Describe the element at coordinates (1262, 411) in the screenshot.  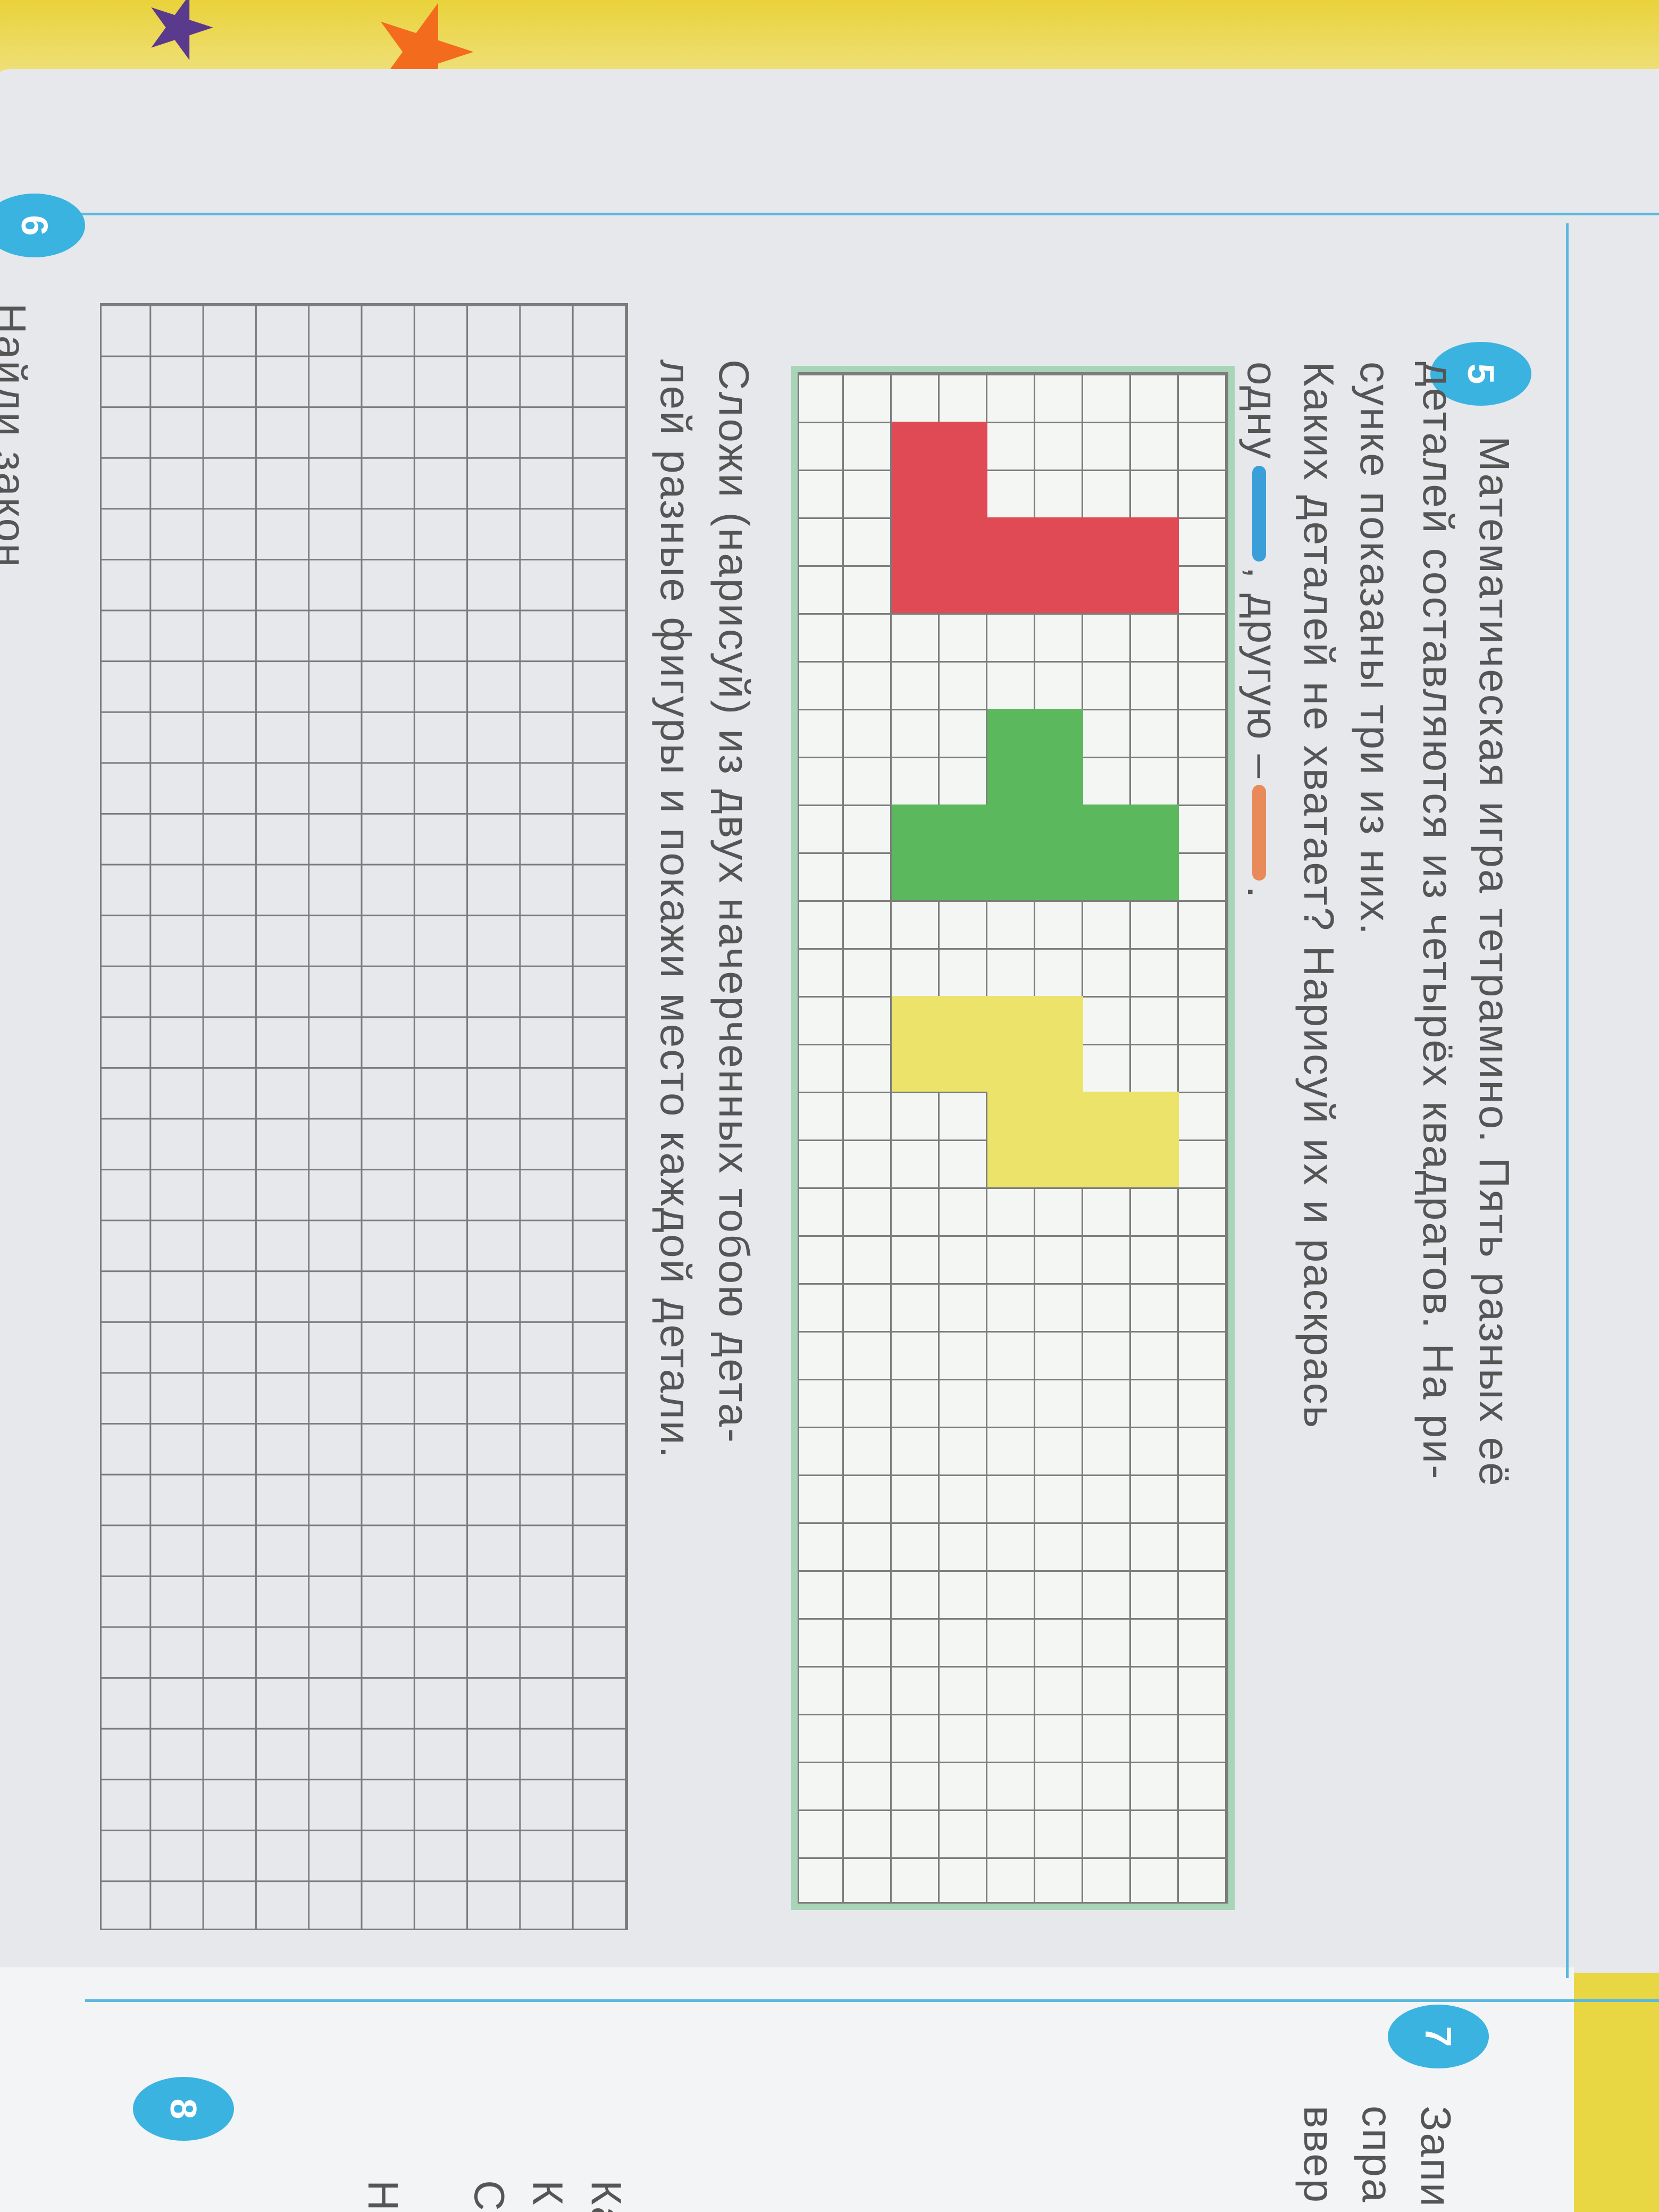
I see `word-odnu: одну` at that location.